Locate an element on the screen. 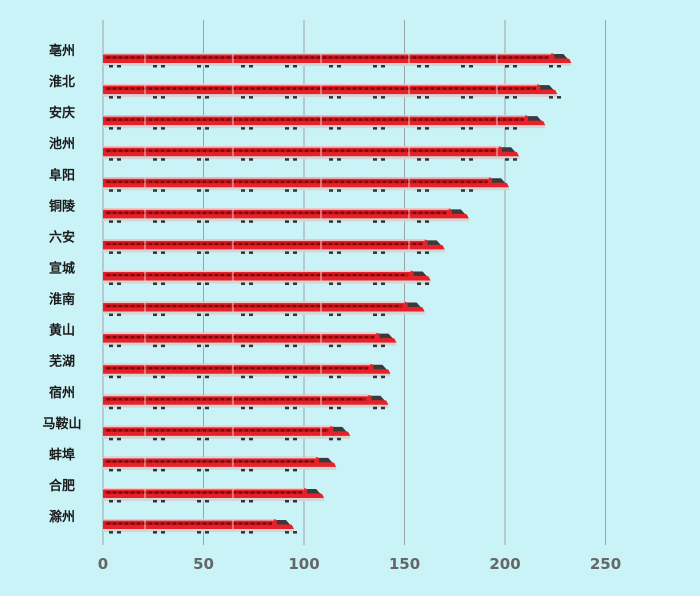 This screenshot has height=596, width=700. x-tick-label: 50 is located at coordinates (203, 564).